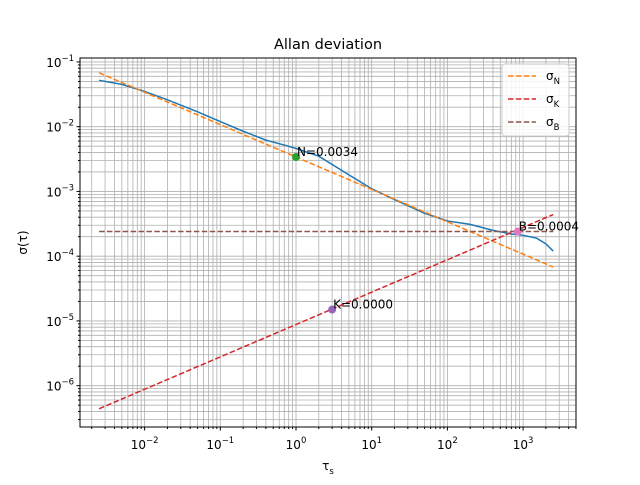 The width and height of the screenshot is (640, 485). What do you see at coordinates (23, 242) in the screenshot?
I see `y-axis-label: σ(τ)` at bounding box center [23, 242].